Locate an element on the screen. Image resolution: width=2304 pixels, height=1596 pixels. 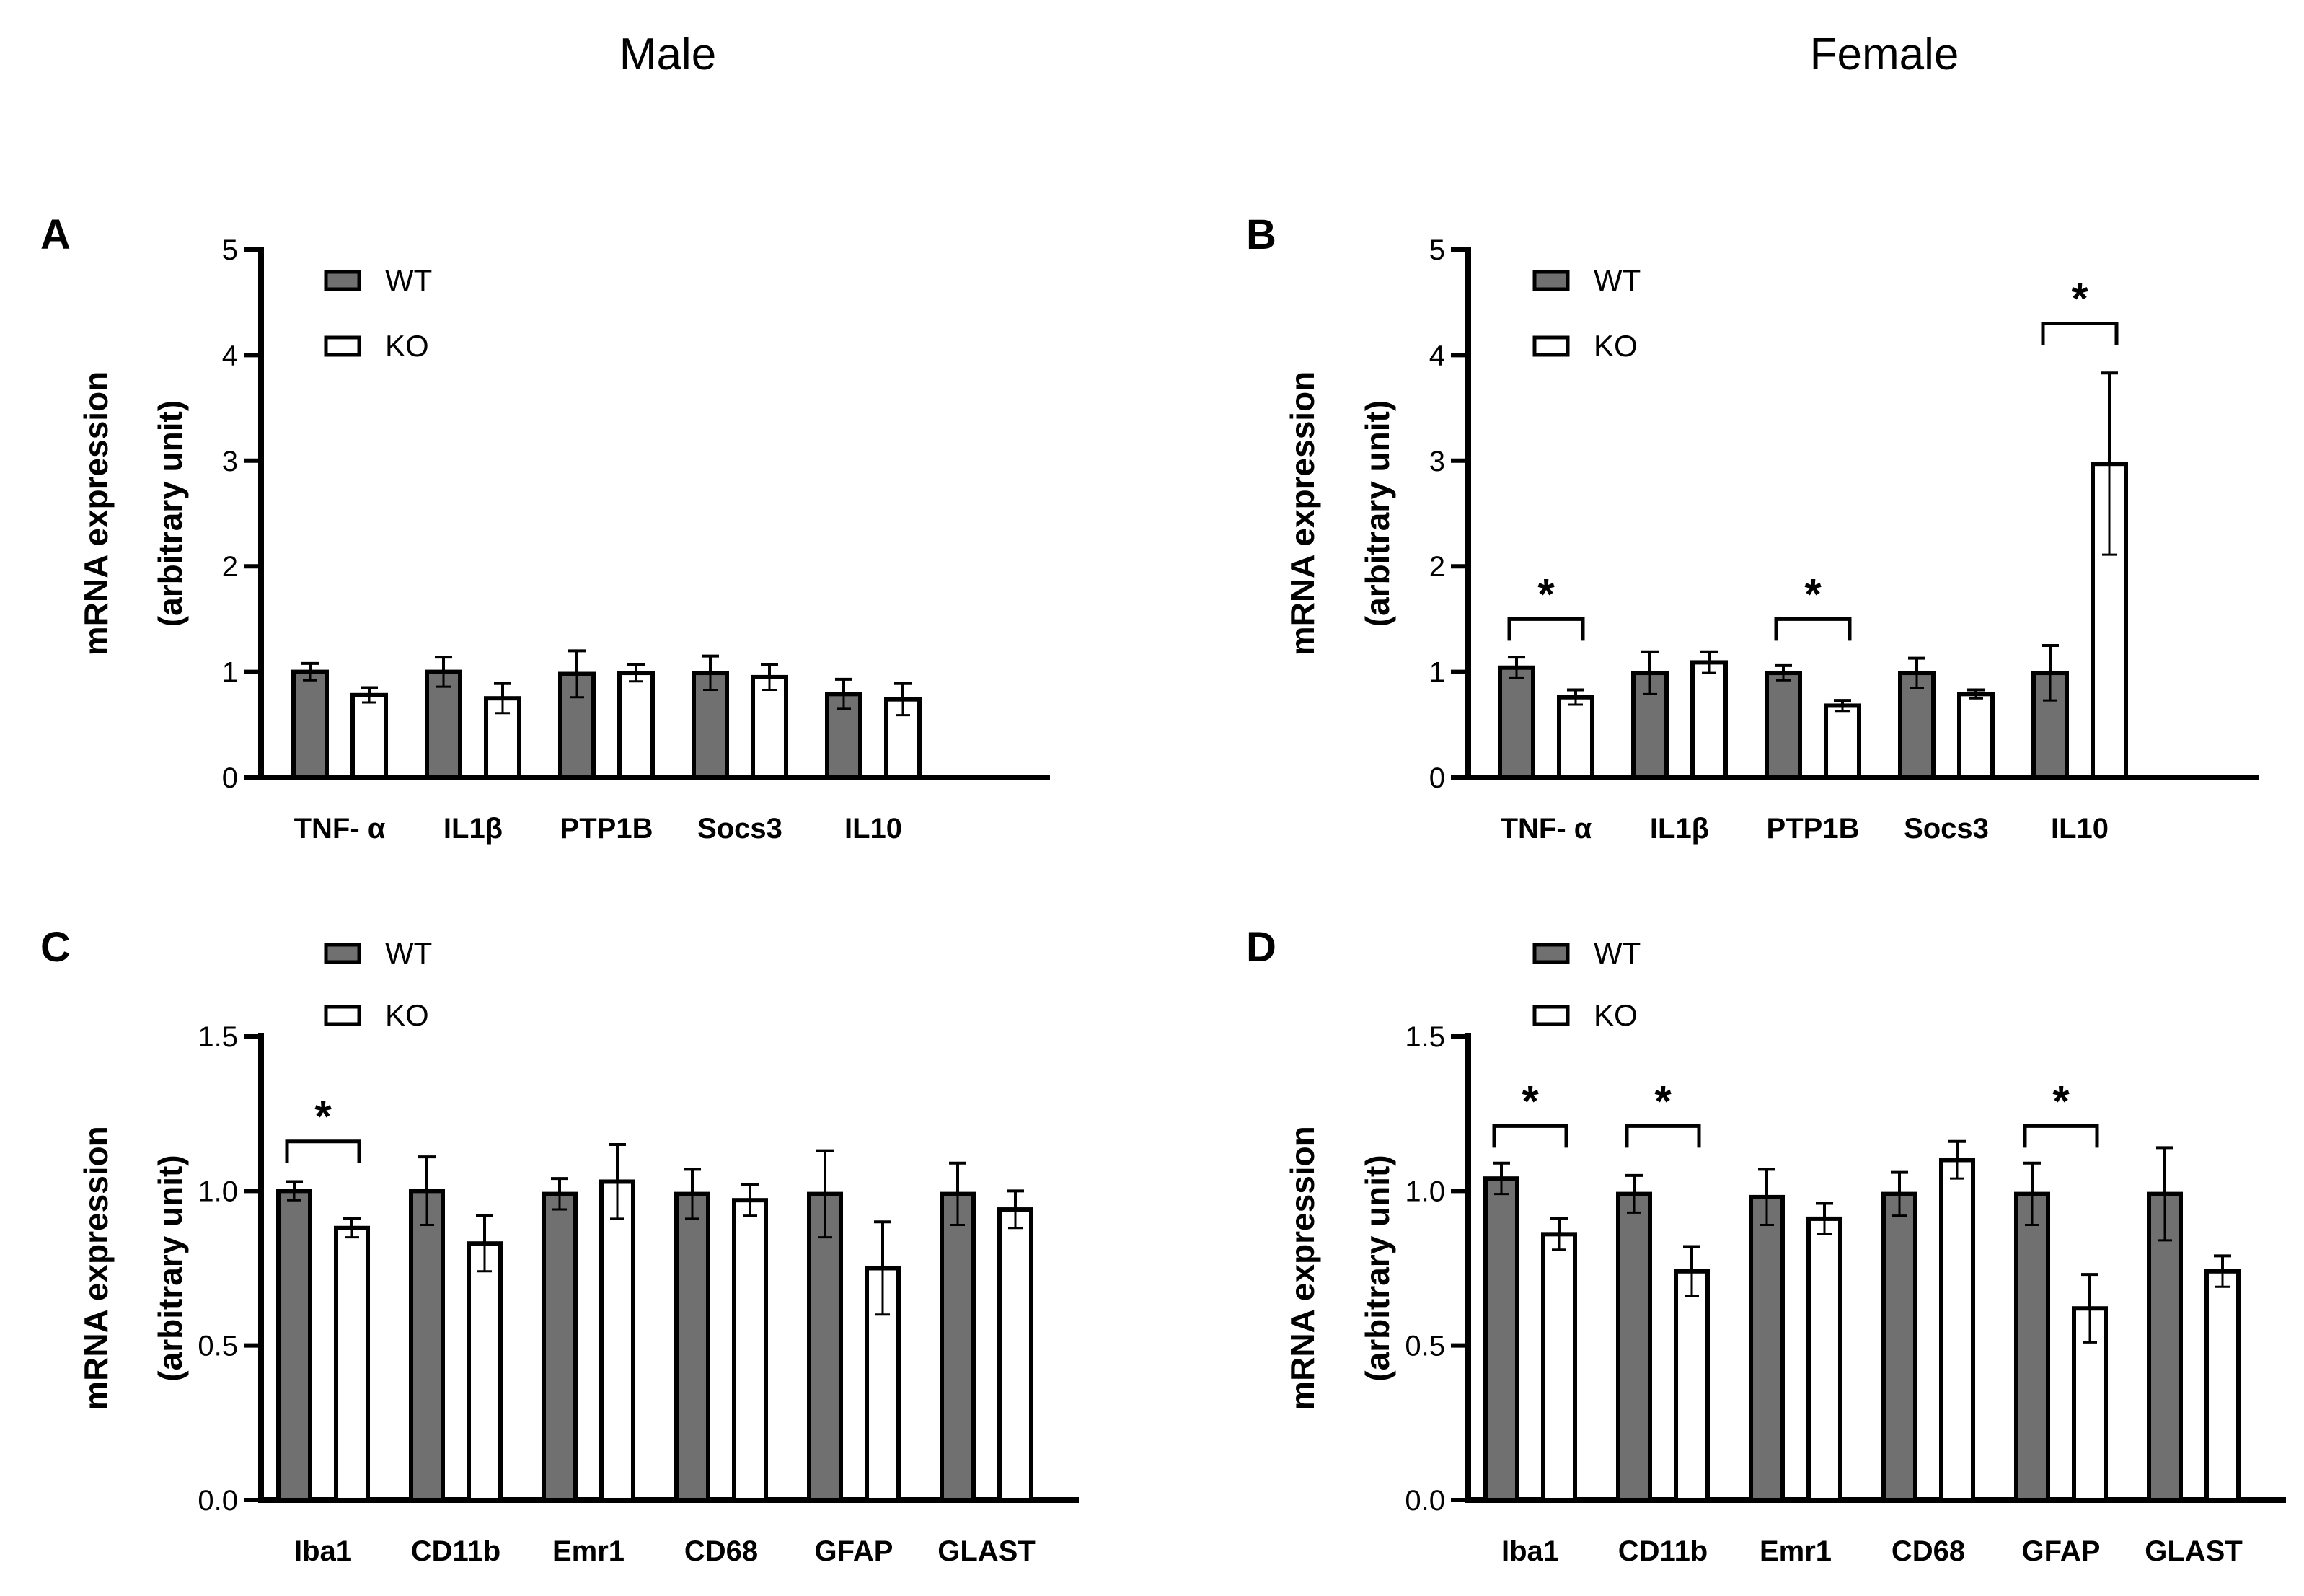
panel-letter: C is located at coordinates (55, 947).